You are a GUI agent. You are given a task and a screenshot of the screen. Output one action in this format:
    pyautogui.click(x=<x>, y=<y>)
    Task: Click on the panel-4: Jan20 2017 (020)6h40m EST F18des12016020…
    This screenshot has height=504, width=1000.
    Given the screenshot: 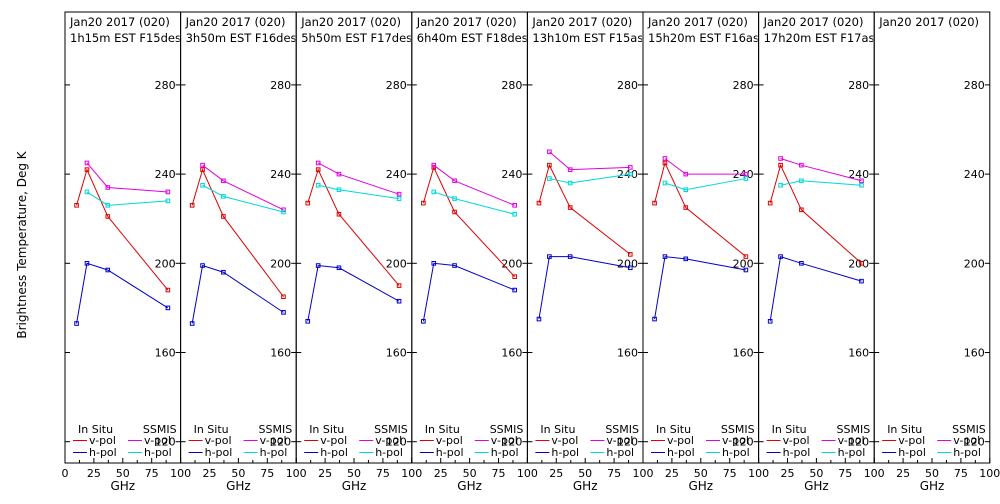 What is the action you would take?
    pyautogui.click(x=475, y=252)
    